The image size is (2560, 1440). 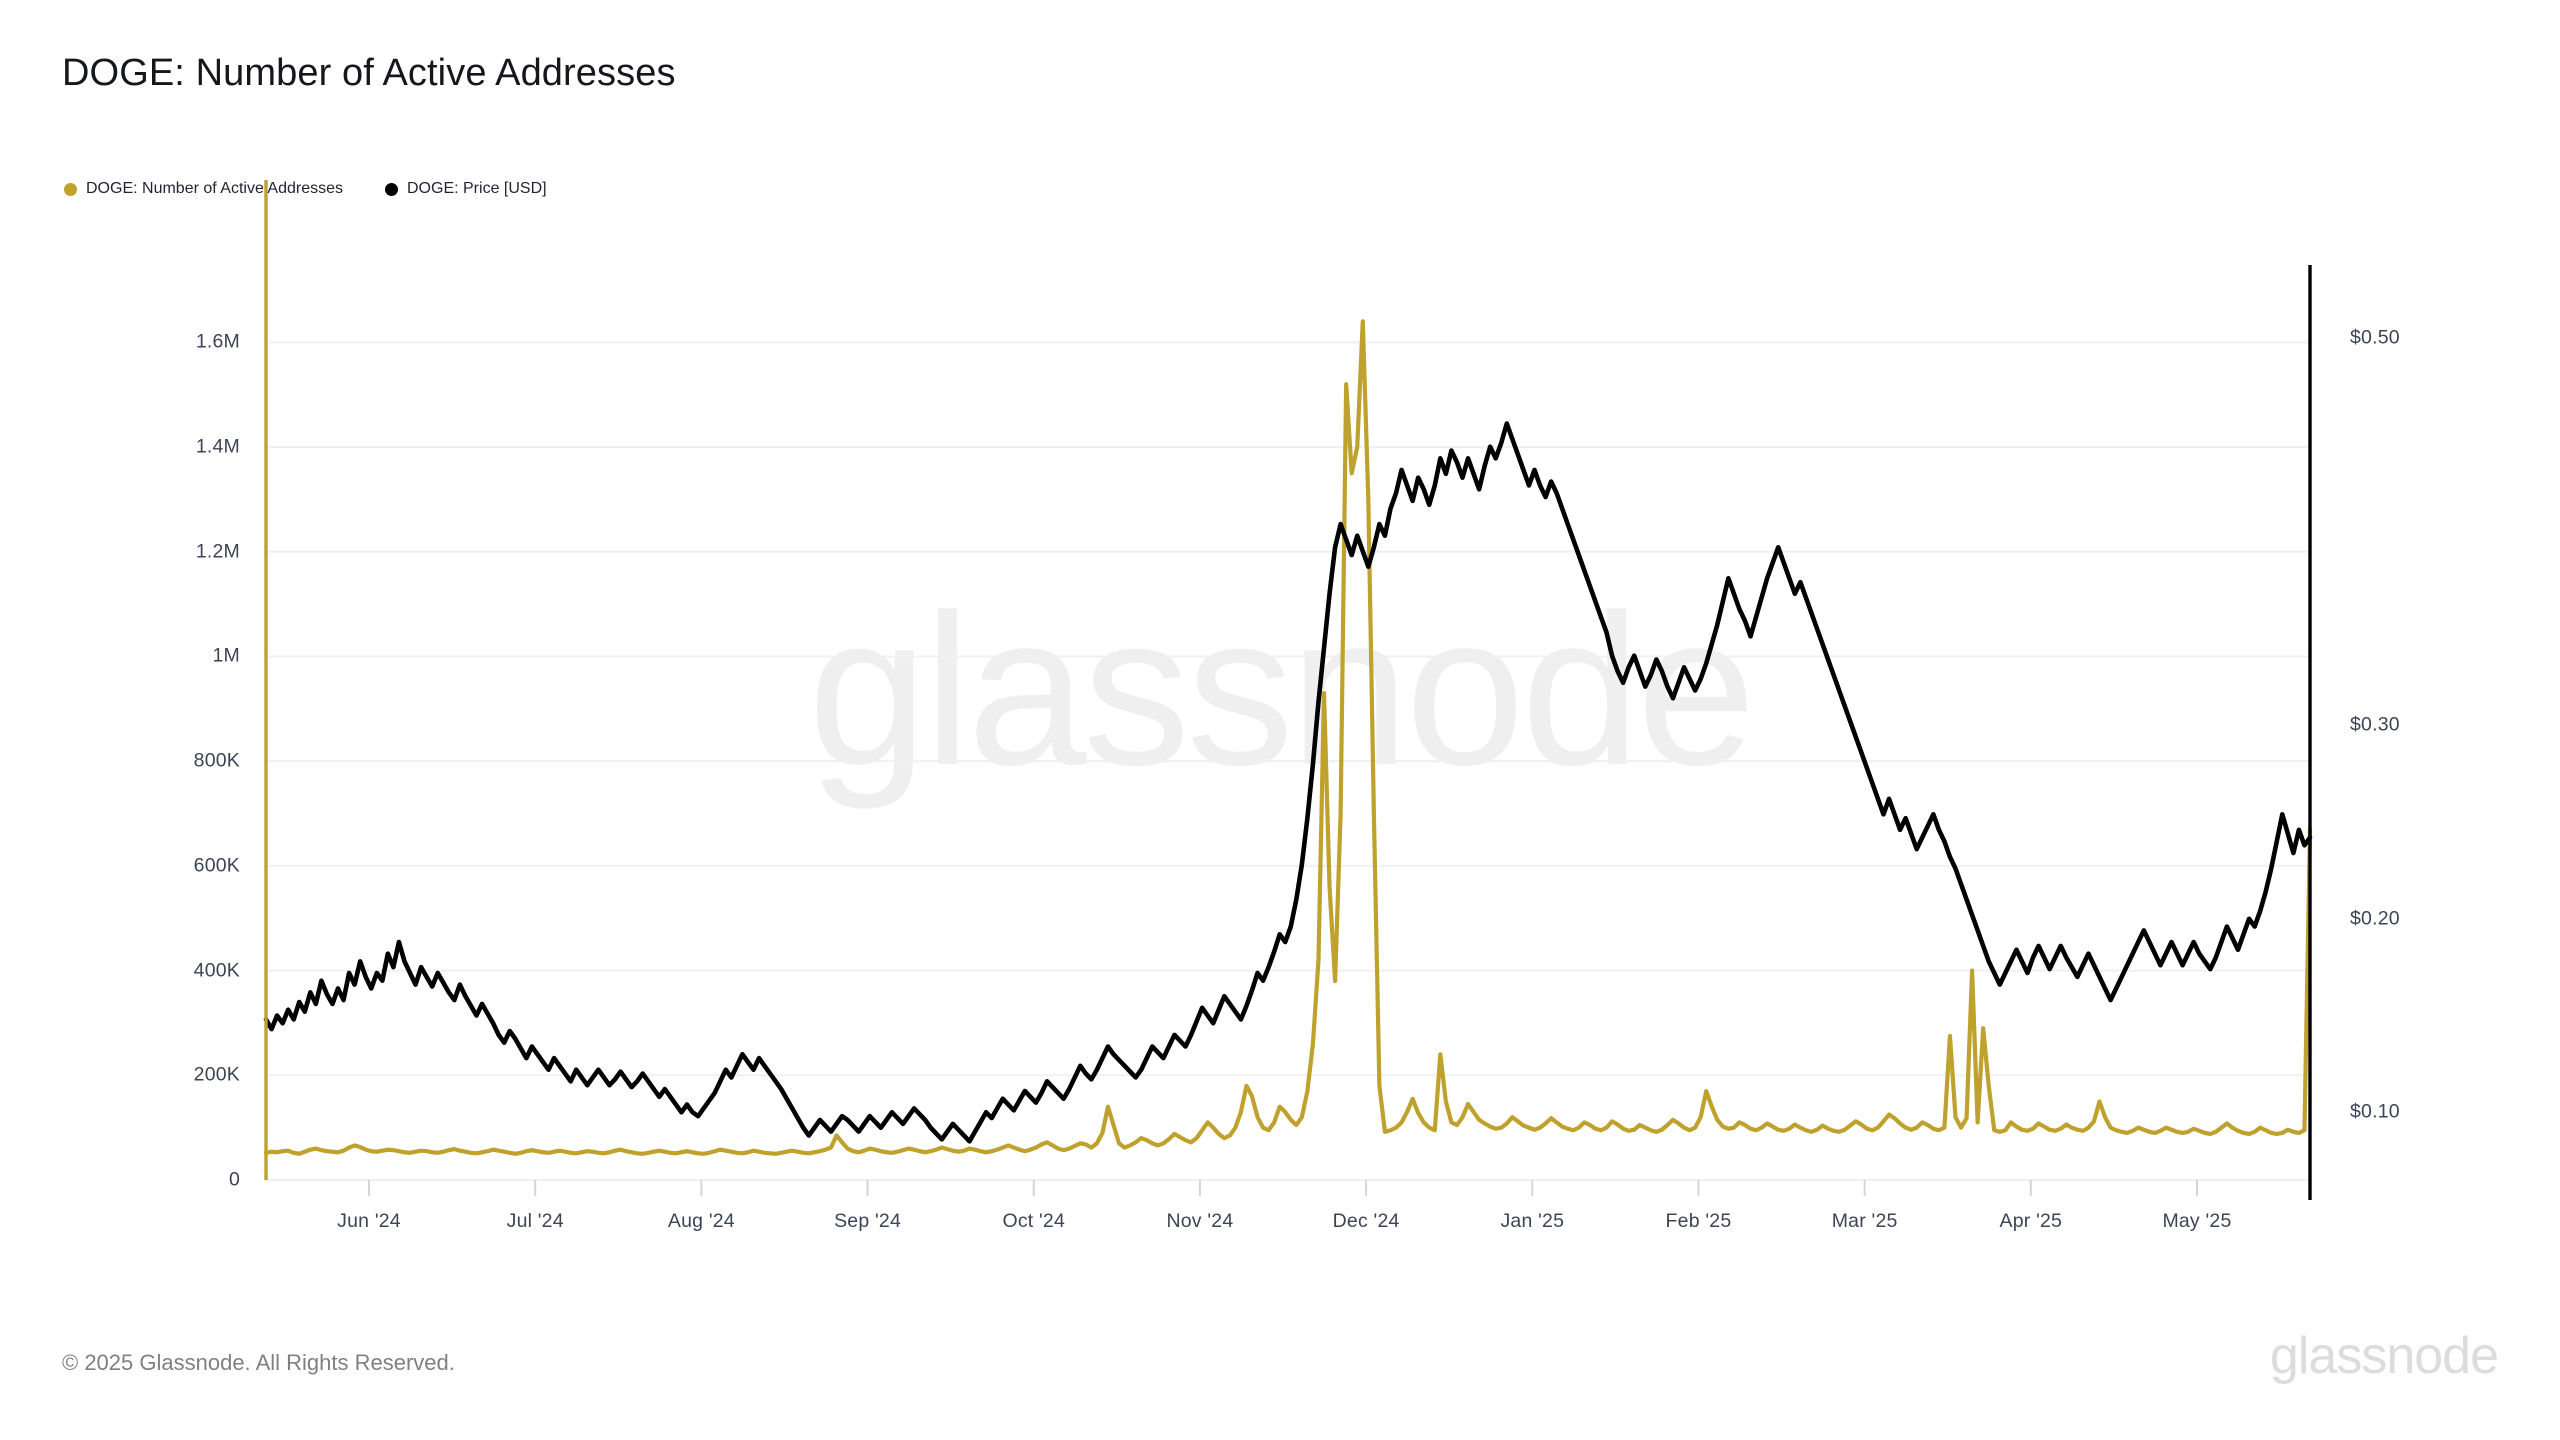 I want to click on legend-item-price: DOGE: Price [USD], so click(x=466, y=189).